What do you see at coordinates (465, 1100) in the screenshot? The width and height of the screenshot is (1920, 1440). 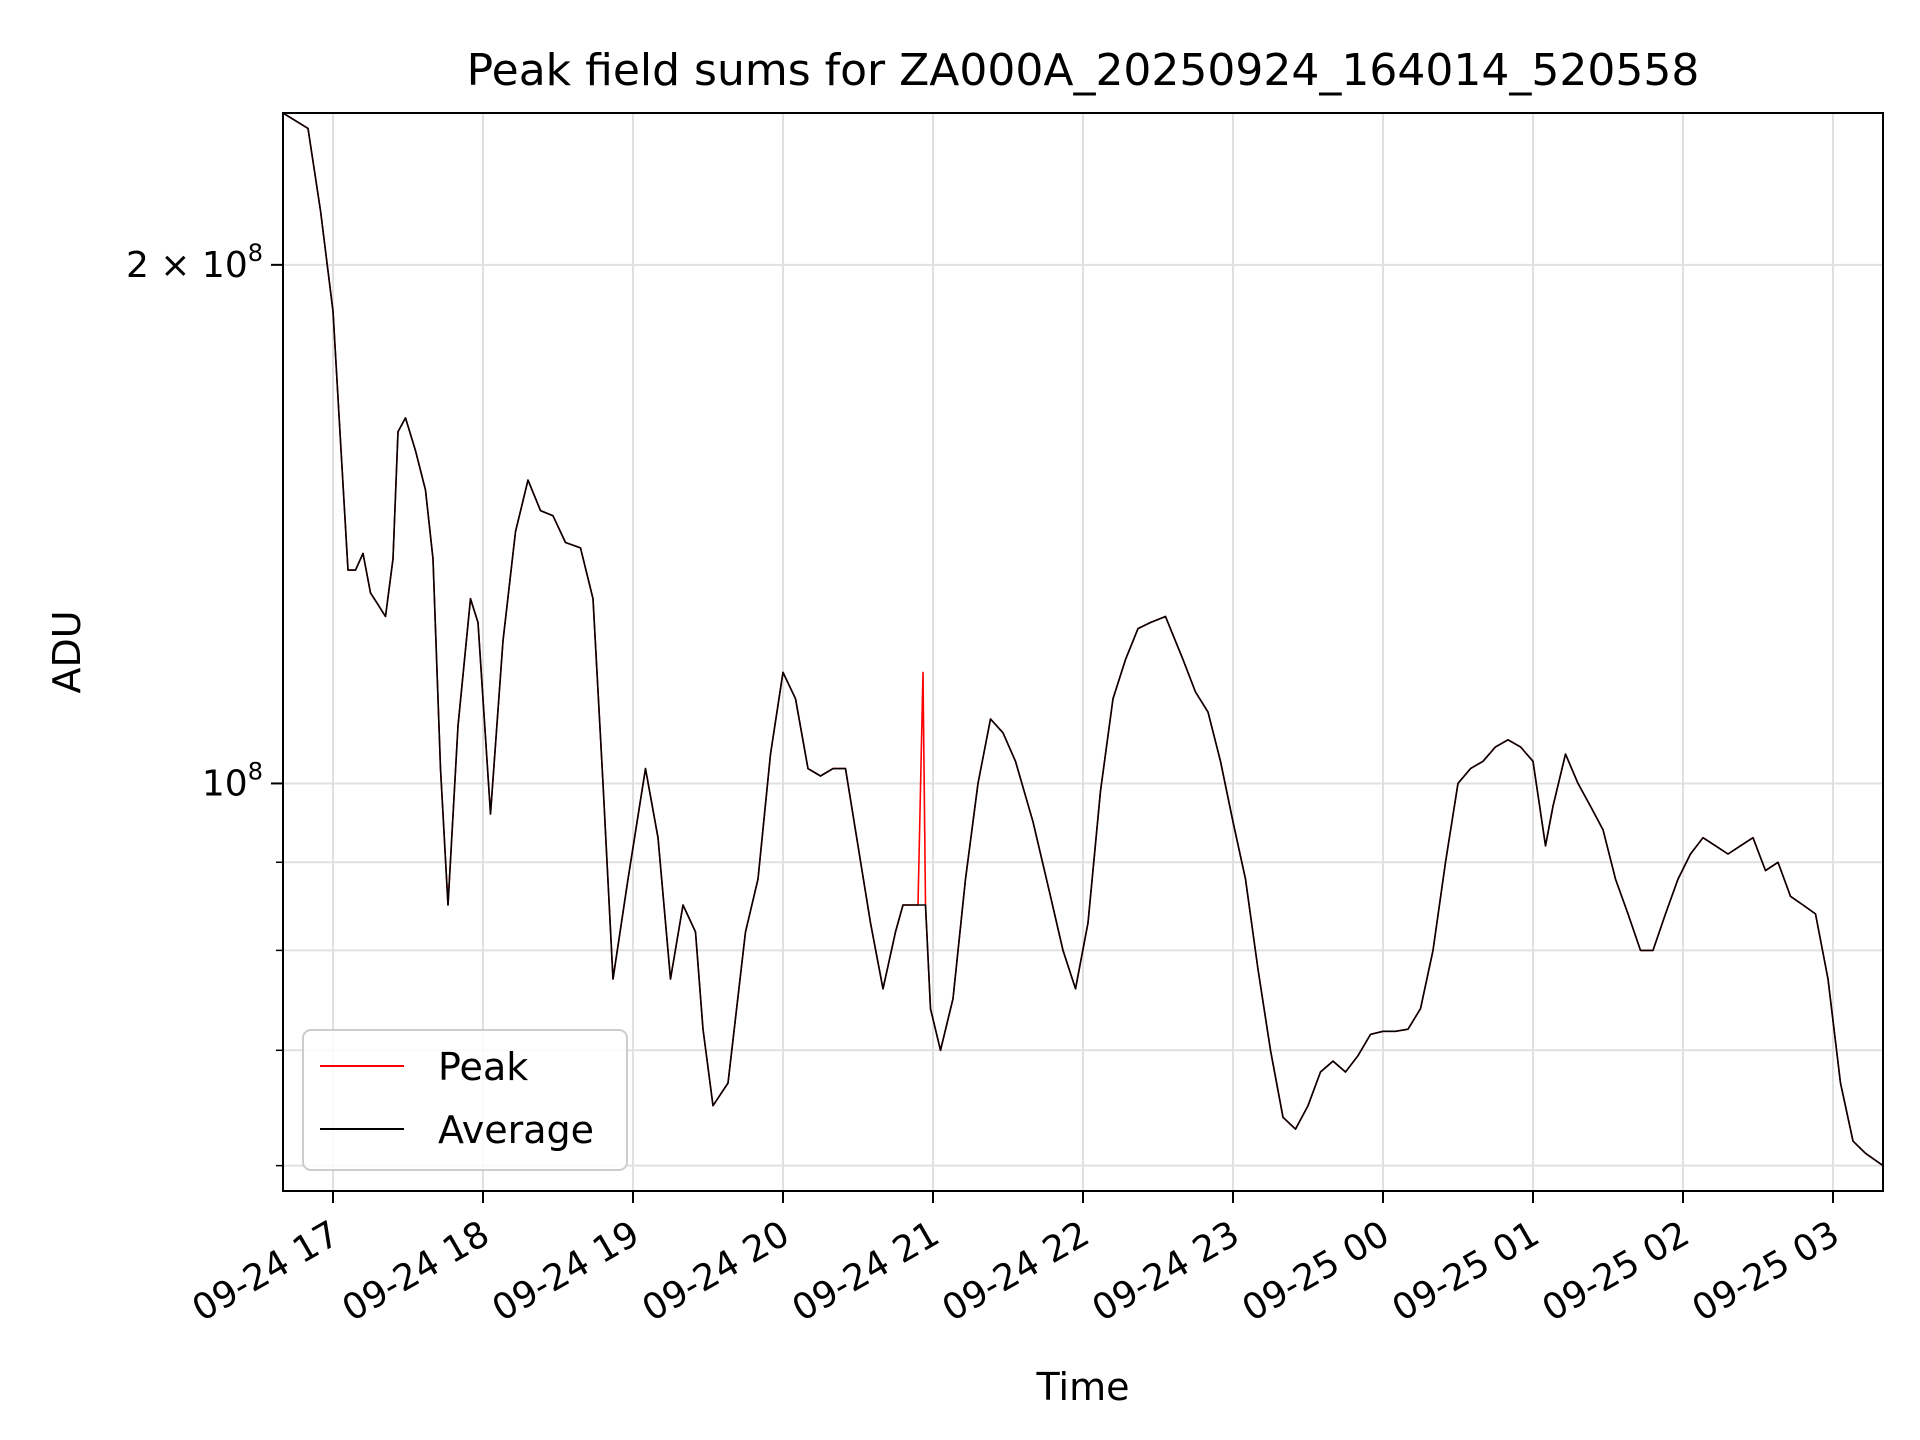 I see `legend: Peak Average` at bounding box center [465, 1100].